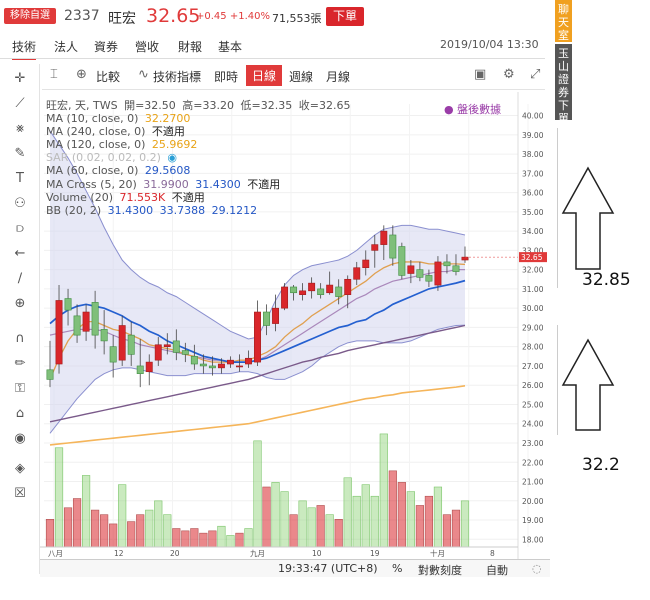  Describe the element at coordinates (497, 570) in the screenshot. I see `auto-scale-toggle: 自動` at that location.